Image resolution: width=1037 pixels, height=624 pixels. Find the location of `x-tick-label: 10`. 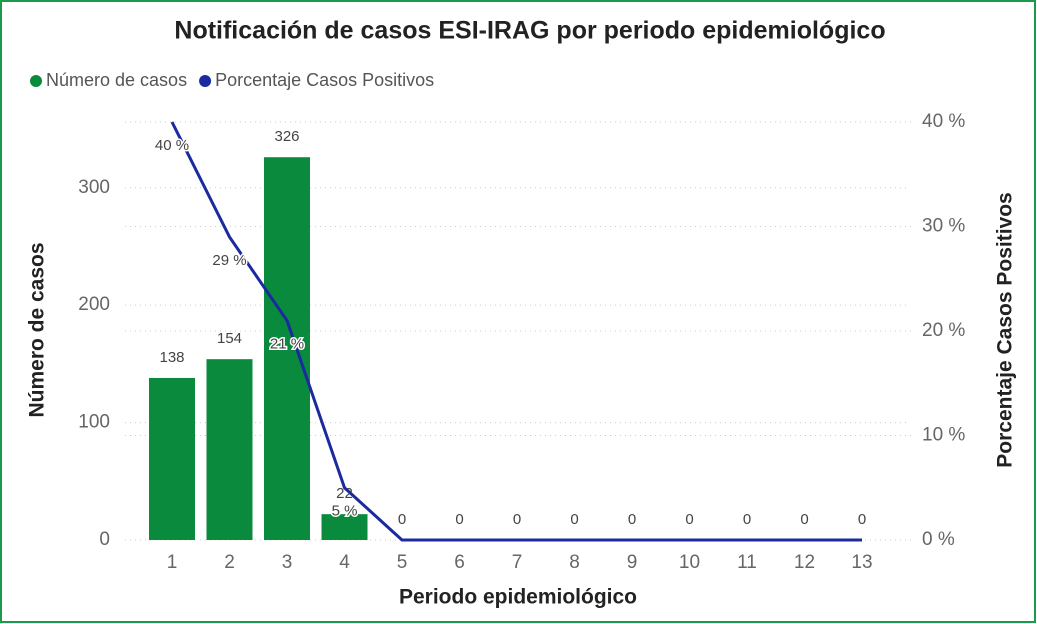

x-tick-label: 10 is located at coordinates (689, 562).